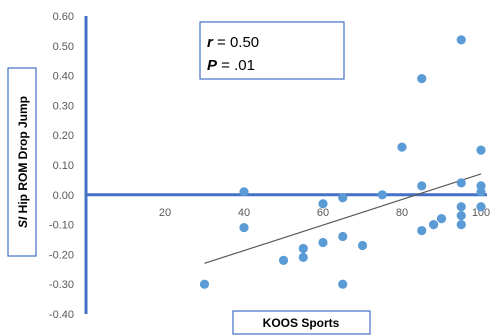 The image size is (495, 336). I want to click on stats-annotation: r = 0.50 P = .01, so click(272, 50).